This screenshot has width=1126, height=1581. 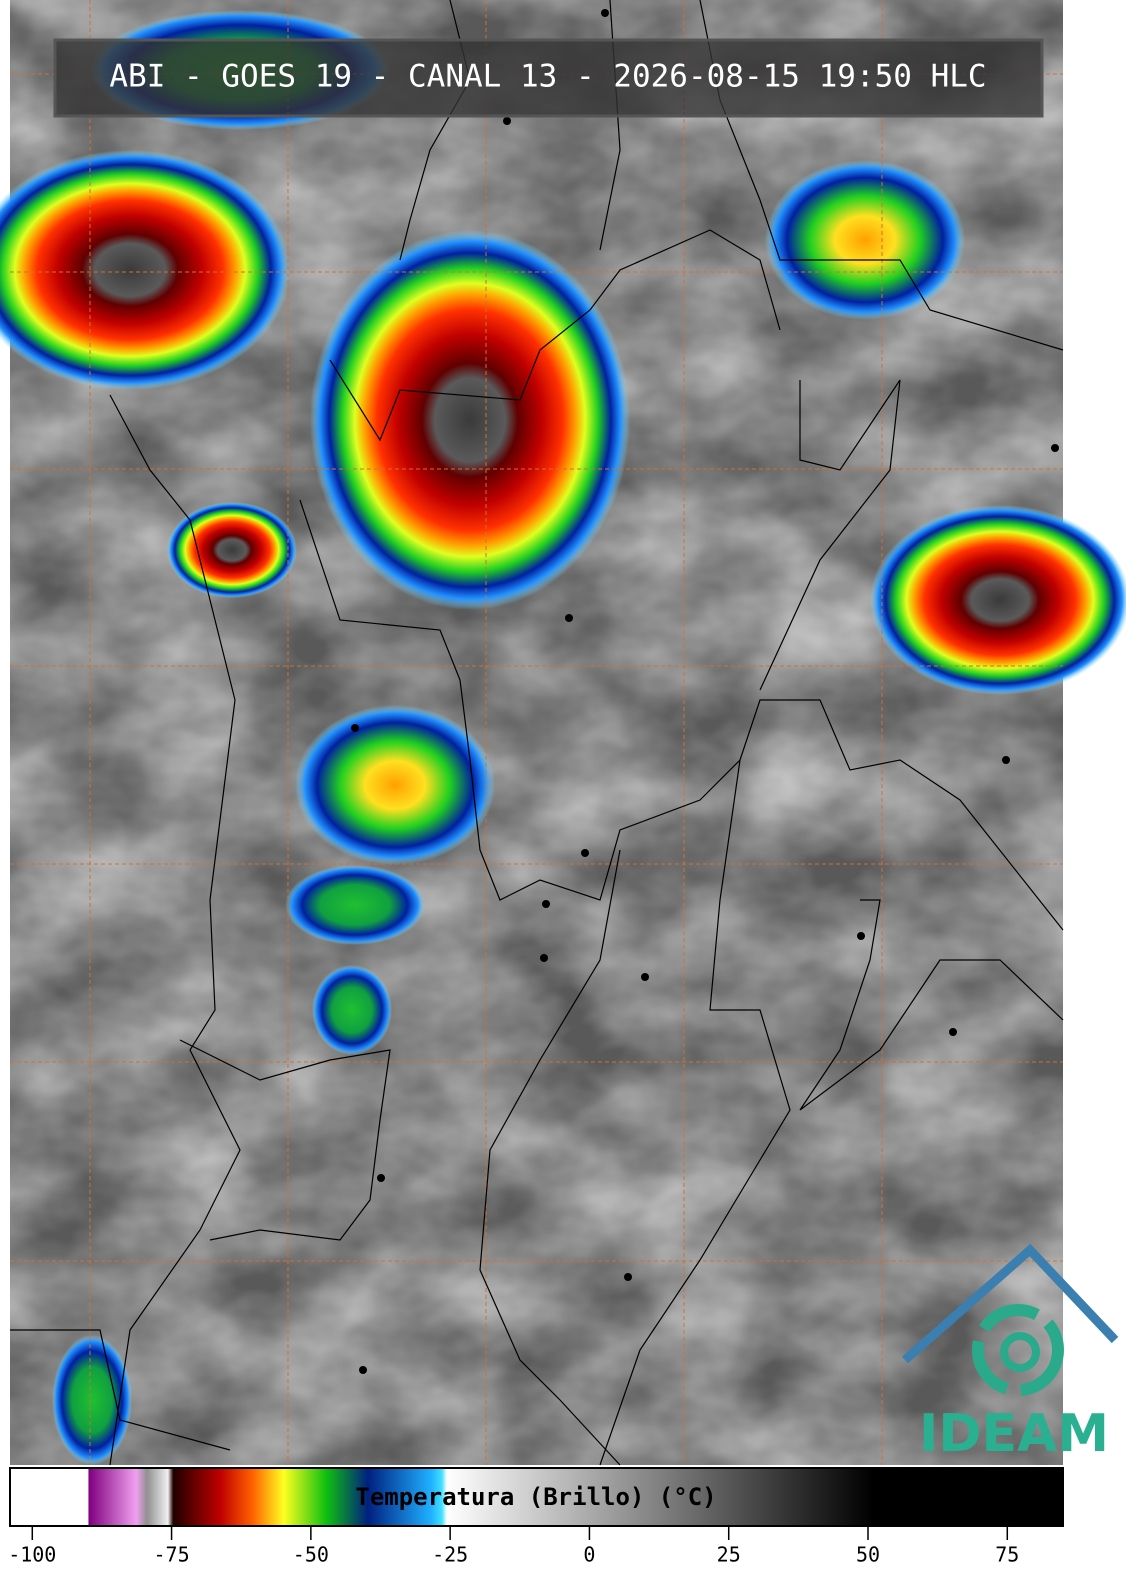 What do you see at coordinates (589, 1555) in the screenshot?
I see `tick-label: 0` at bounding box center [589, 1555].